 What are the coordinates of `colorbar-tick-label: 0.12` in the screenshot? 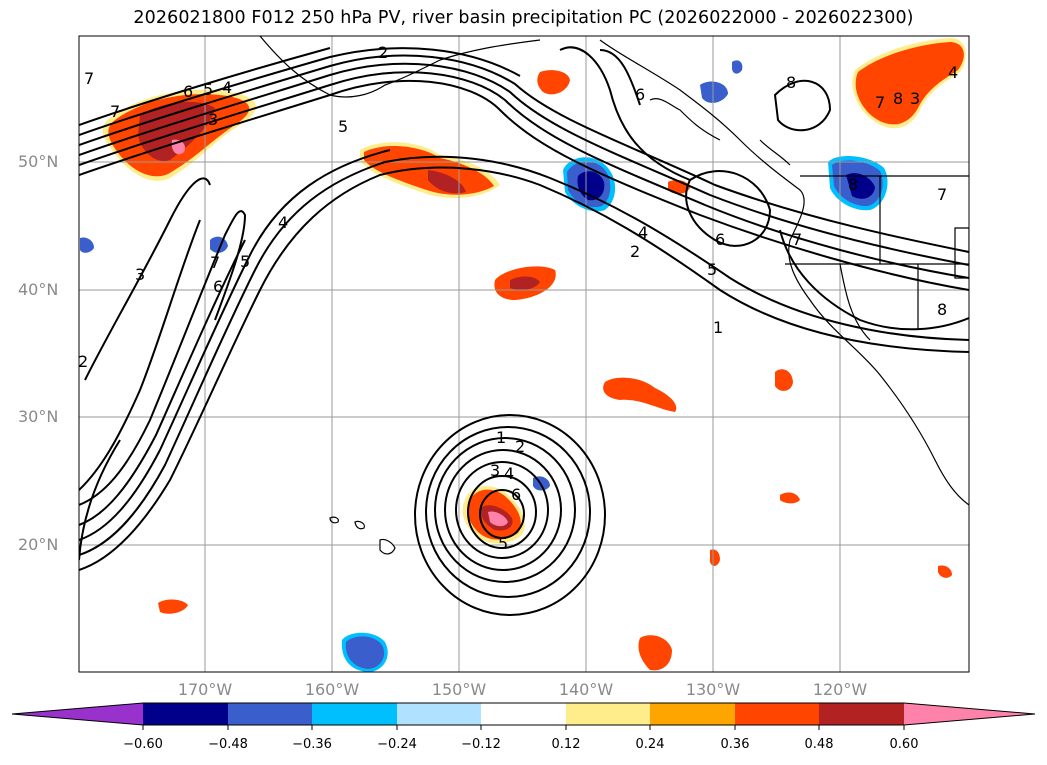 It's located at (566, 744).